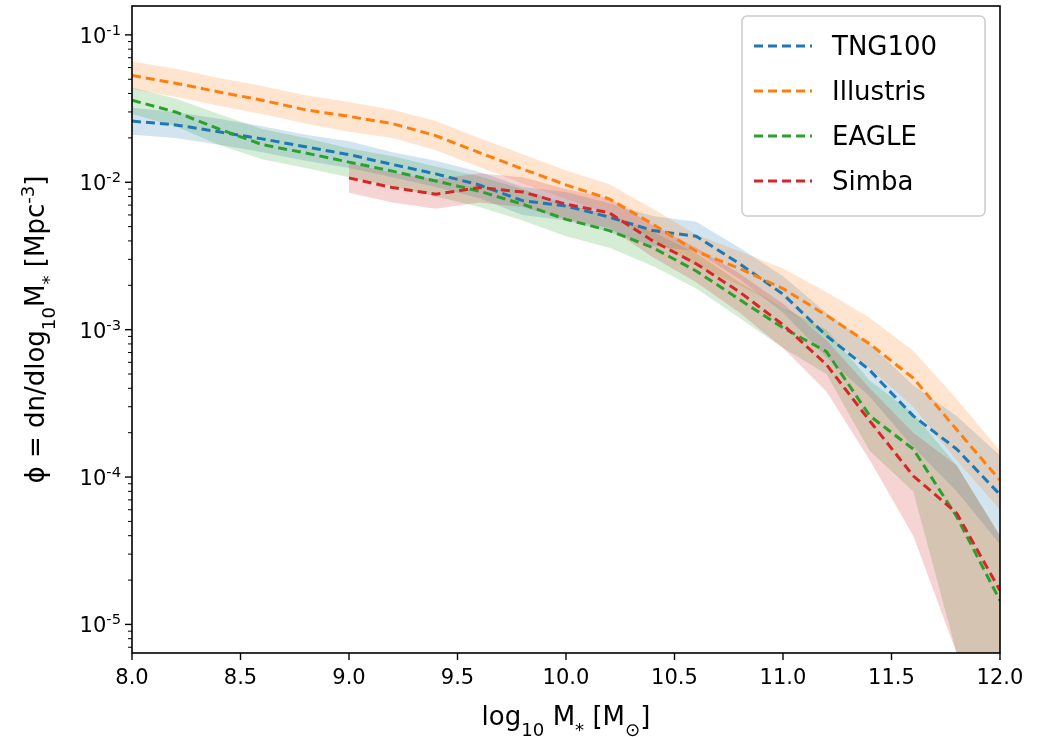 Image resolution: width=1043 pixels, height=737 pixels. I want to click on y-tick-label: 10$^{-4}$, so click(100, 476).